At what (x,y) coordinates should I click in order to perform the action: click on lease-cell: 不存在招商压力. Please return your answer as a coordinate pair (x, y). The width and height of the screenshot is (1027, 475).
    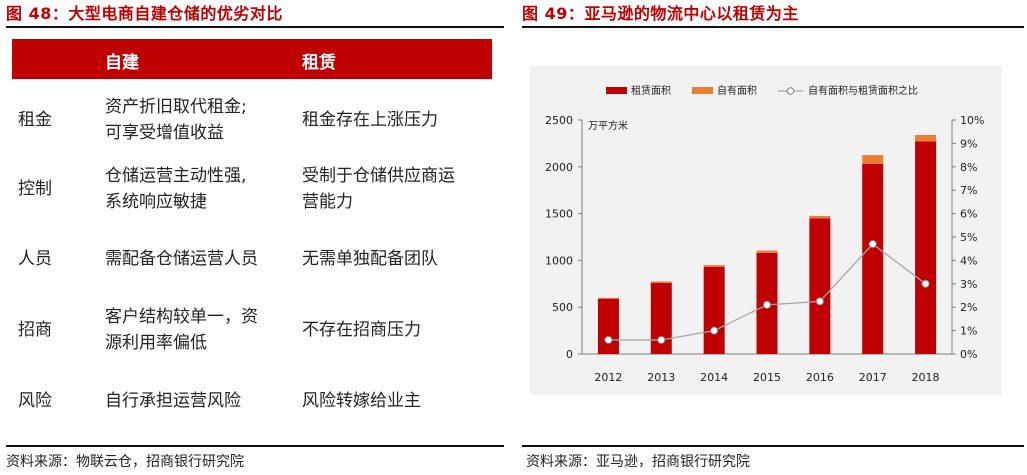
    Looking at the image, I should click on (397, 330).